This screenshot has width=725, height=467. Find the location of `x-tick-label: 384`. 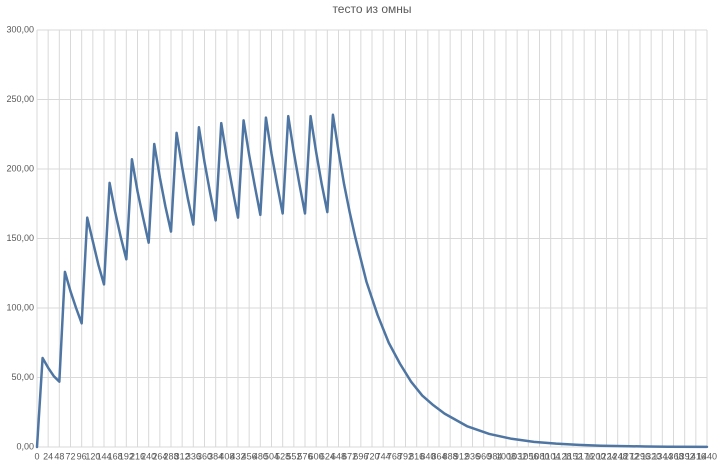

x-tick-label: 384 is located at coordinates (215, 456).